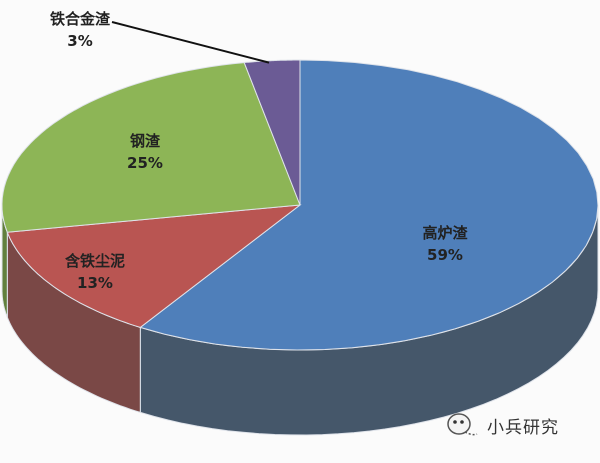 The width and height of the screenshot is (600, 463). I want to click on slice-label: 含铁尘泥, so click(94, 261).